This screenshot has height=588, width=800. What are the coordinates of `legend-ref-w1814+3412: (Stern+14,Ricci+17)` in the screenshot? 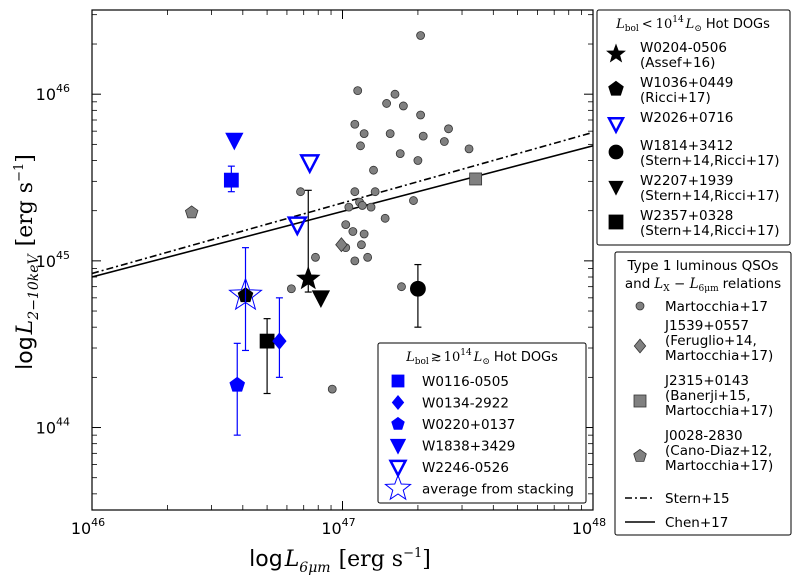 It's located at (710, 161).